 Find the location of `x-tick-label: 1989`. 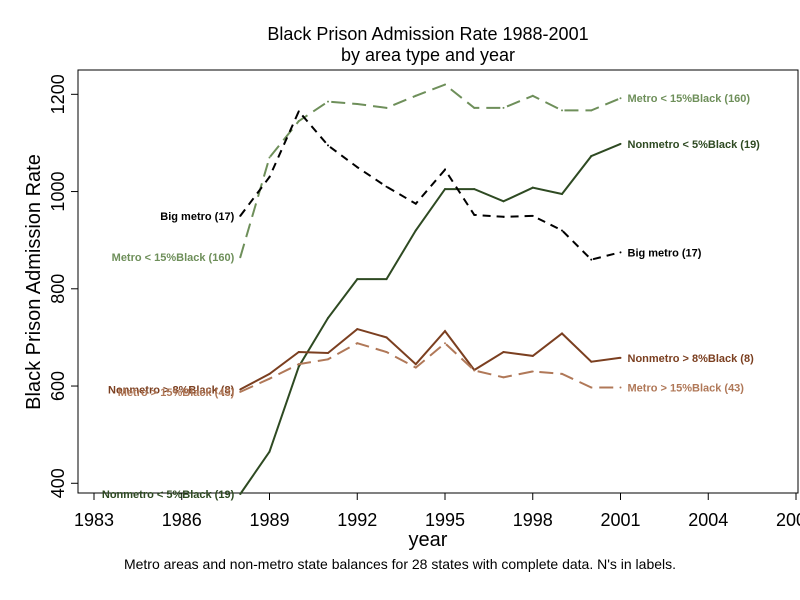

x-tick-label: 1989 is located at coordinates (269, 520).